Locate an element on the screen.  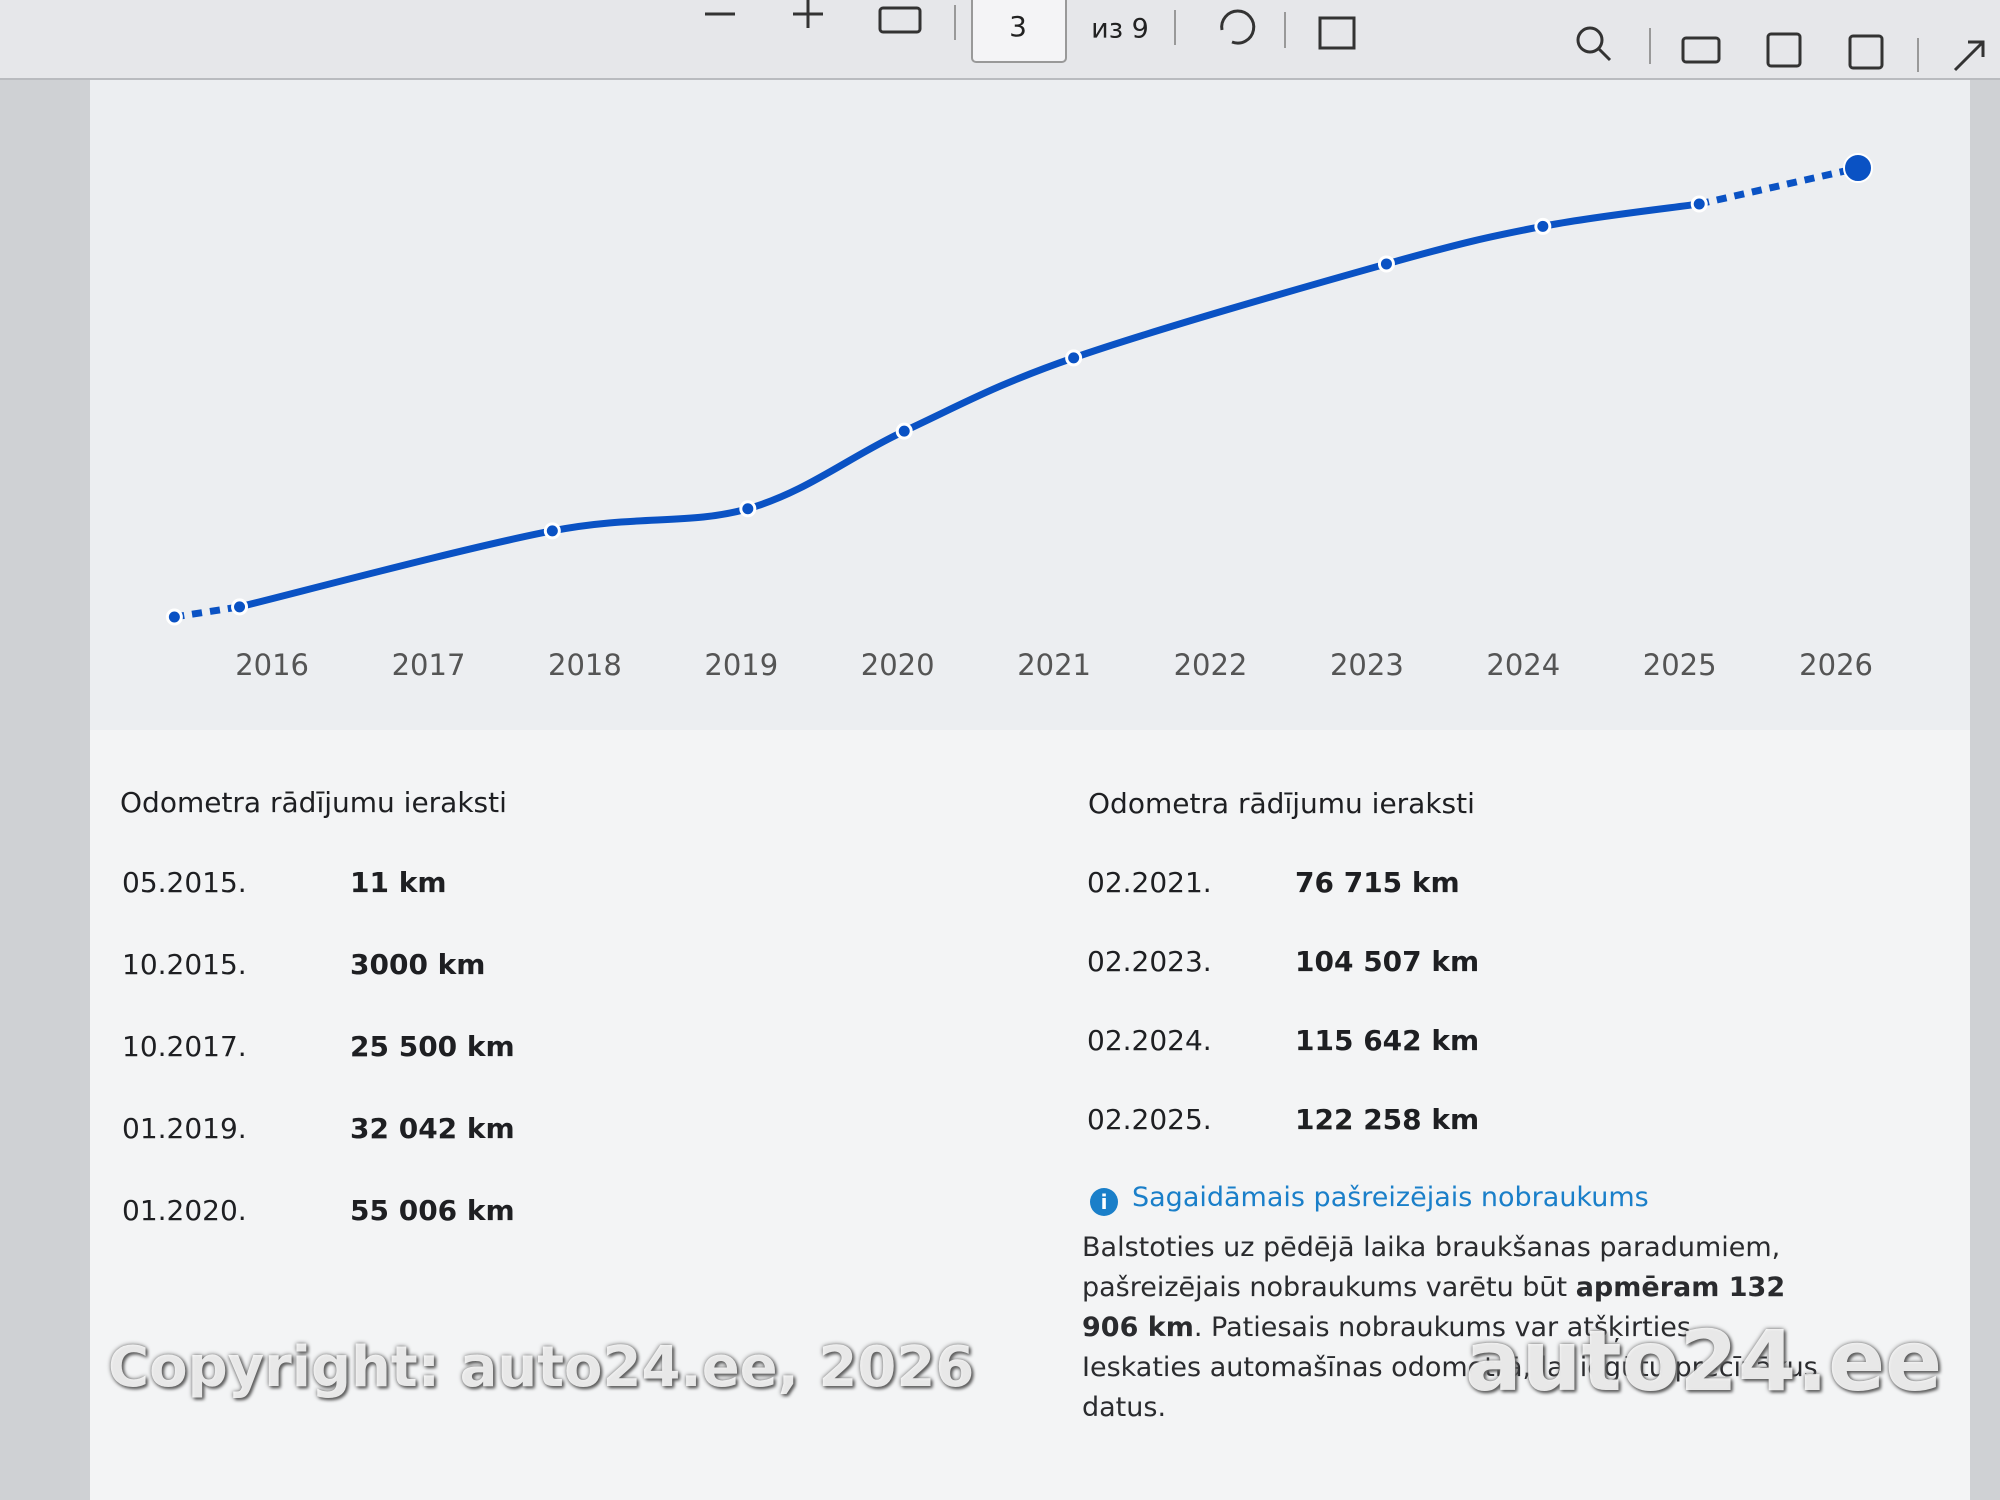
record-date: 10.2017. is located at coordinates (184, 1046).